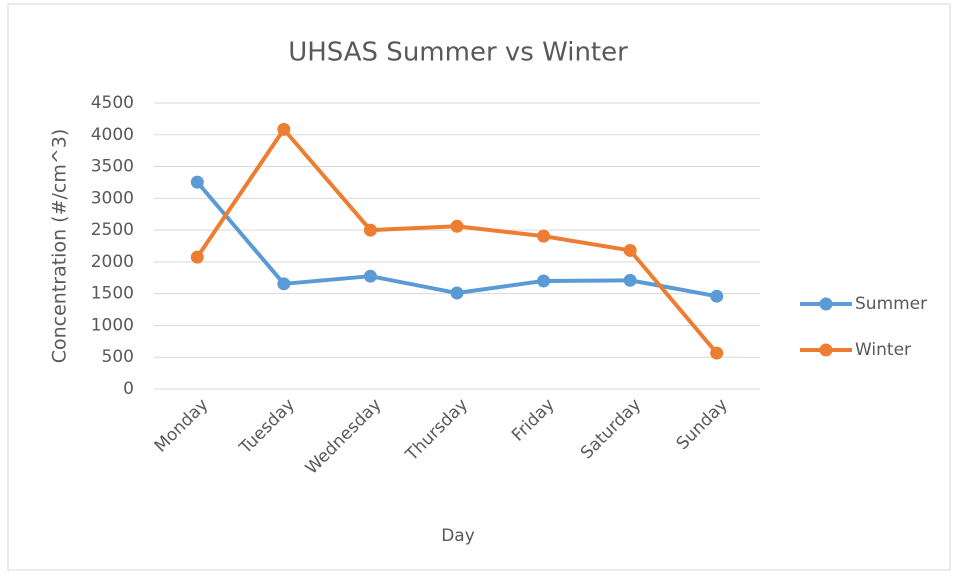 The height and width of the screenshot is (578, 958). What do you see at coordinates (118, 357) in the screenshot?
I see `y-tick-label: 500` at bounding box center [118, 357].